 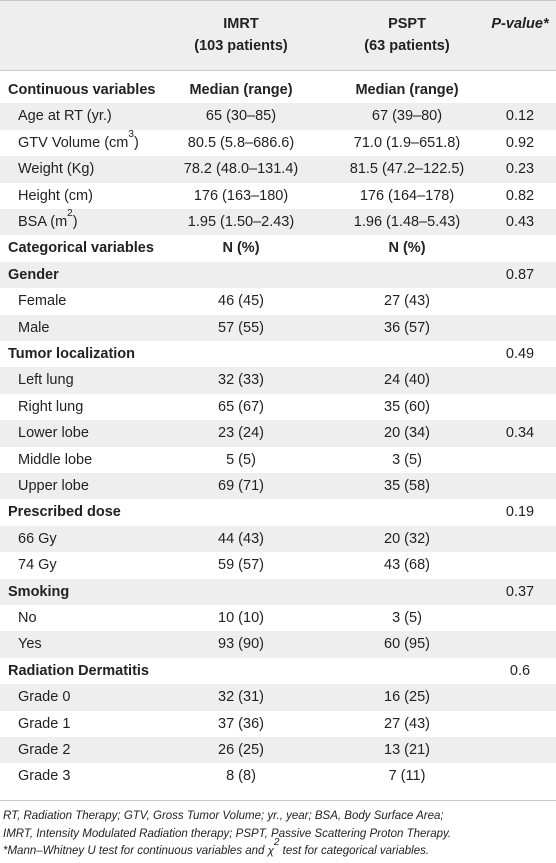 I want to click on header-imrt-count: (103 patients), so click(x=241, y=46).